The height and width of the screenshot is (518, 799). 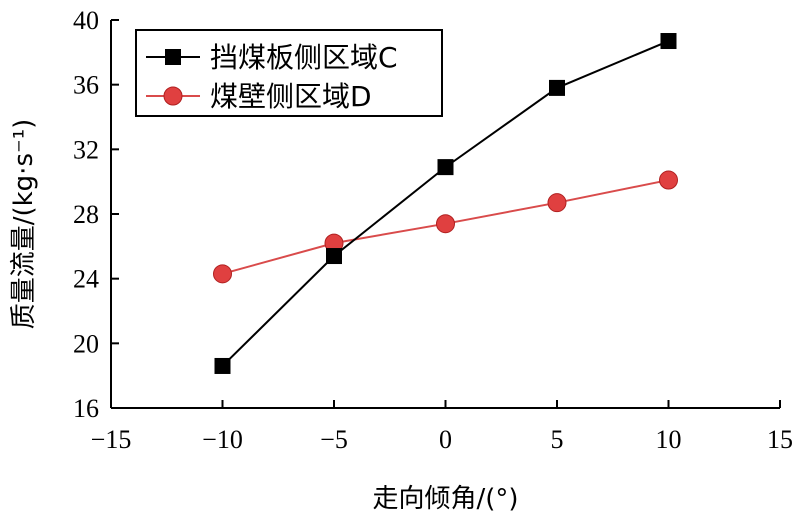 I want to click on x-tick-label: 0, so click(x=445, y=439).